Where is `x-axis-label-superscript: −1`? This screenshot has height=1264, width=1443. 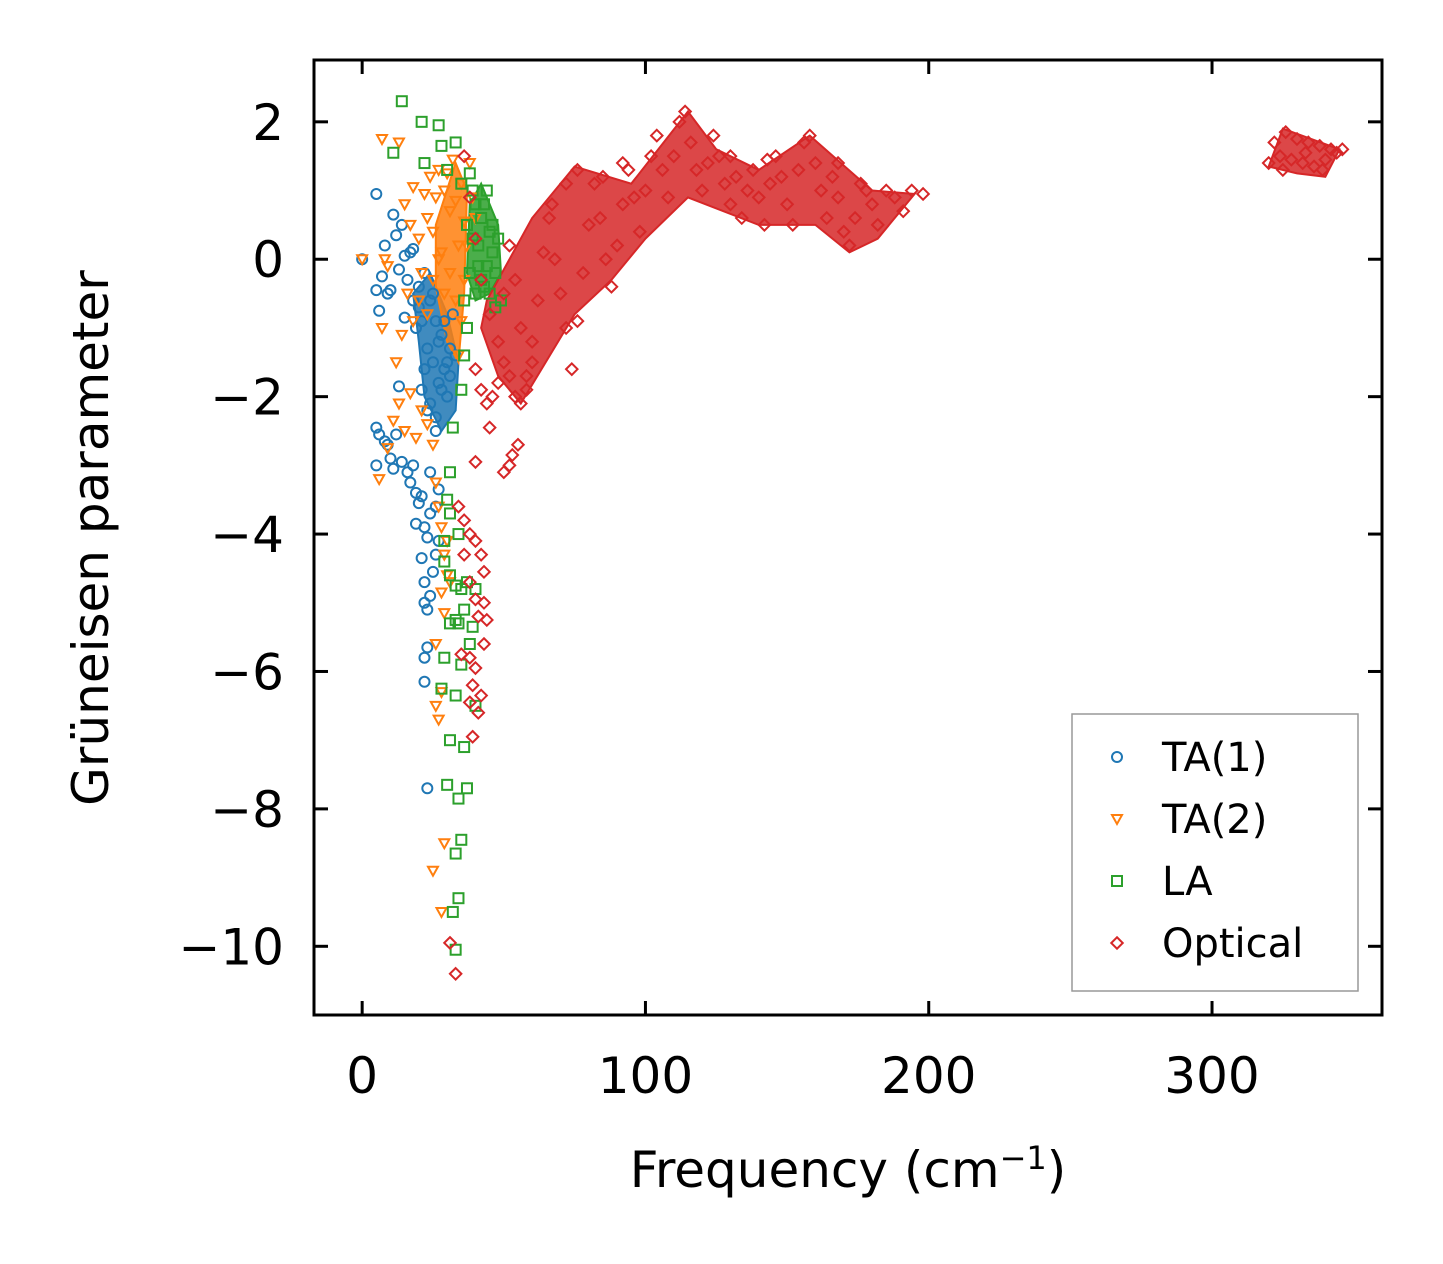 x-axis-label-superscript: −1 is located at coordinates (1023, 1158).